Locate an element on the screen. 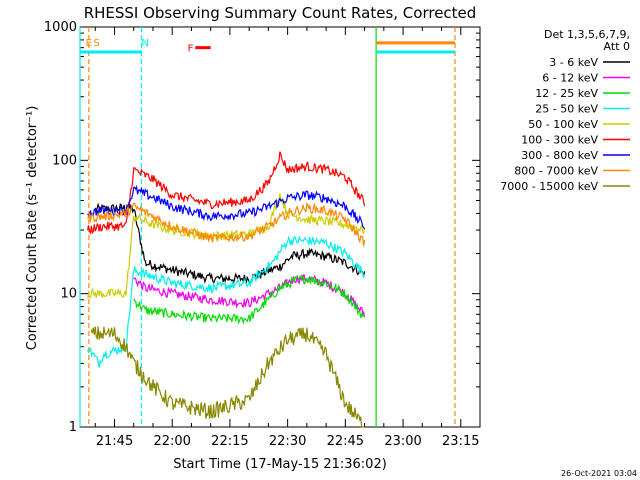  legend-label: 7000 - 15000 keV is located at coordinates (549, 186).